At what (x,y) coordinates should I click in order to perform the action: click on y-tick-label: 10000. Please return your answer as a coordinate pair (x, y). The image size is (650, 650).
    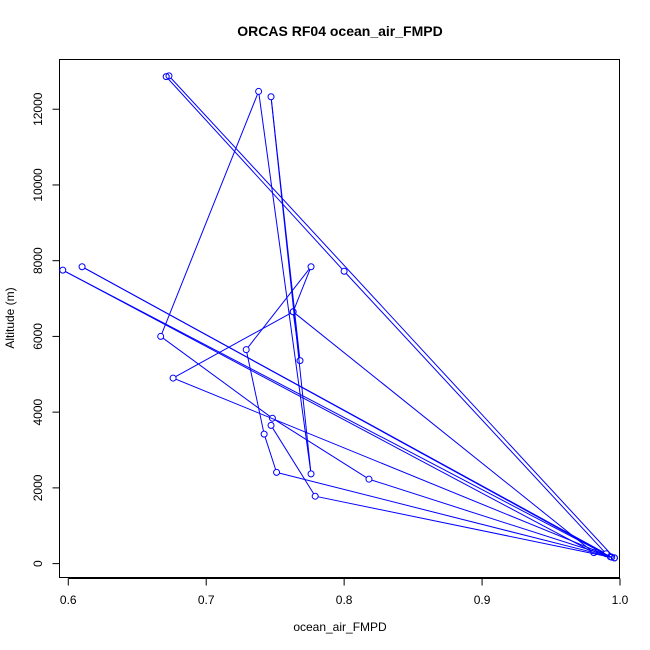
    Looking at the image, I should click on (38, 185).